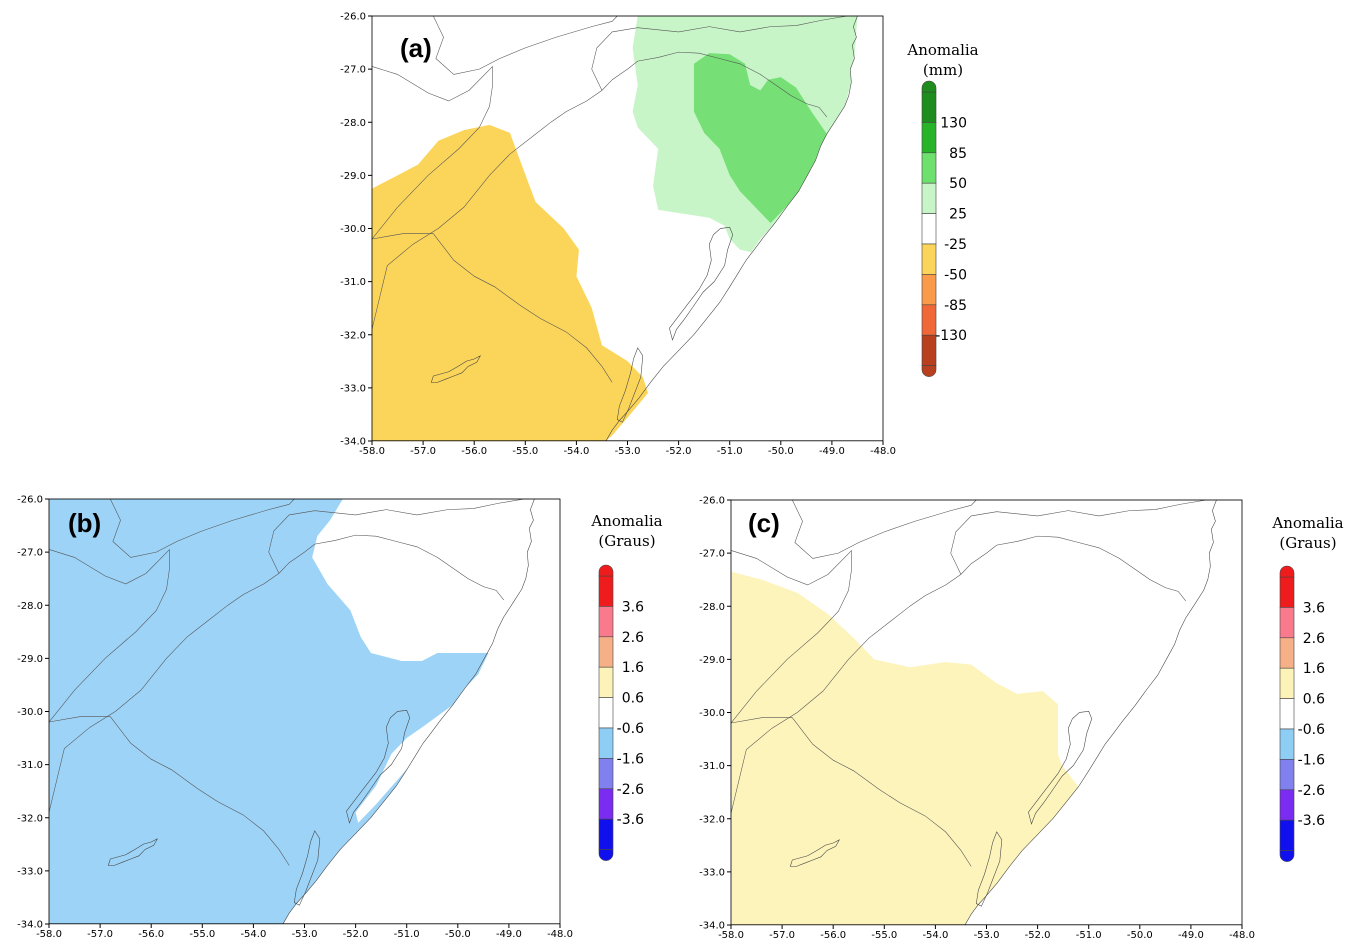 The width and height of the screenshot is (1351, 946). I want to click on y-tick-label: -33.0, so click(353, 388).